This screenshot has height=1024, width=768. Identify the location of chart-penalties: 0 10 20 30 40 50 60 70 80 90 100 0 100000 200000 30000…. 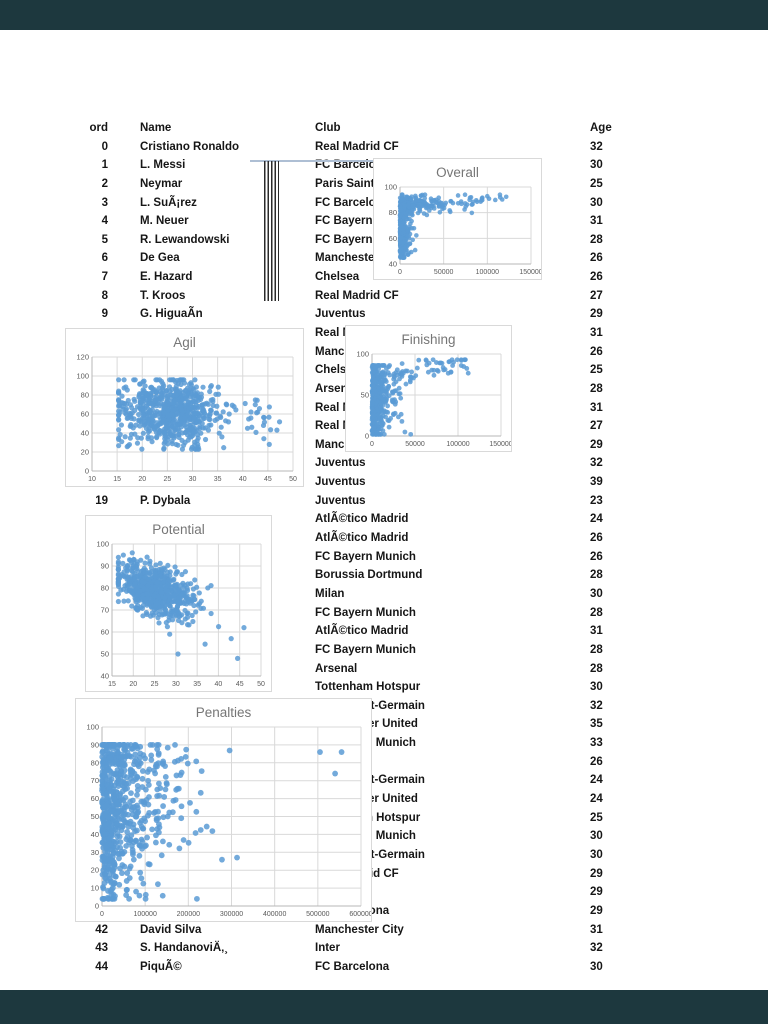
(223, 810).